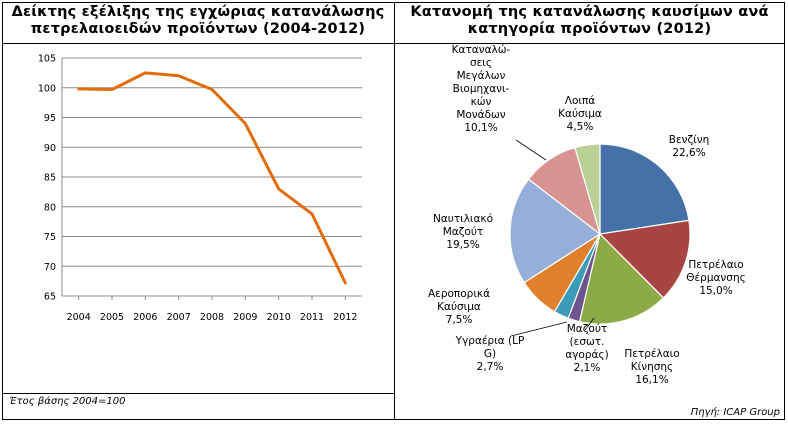 This screenshot has height=424, width=788. I want to click on pie-slice-label: Πετρέλαιο Κίνησης 16,1%, so click(651, 367).